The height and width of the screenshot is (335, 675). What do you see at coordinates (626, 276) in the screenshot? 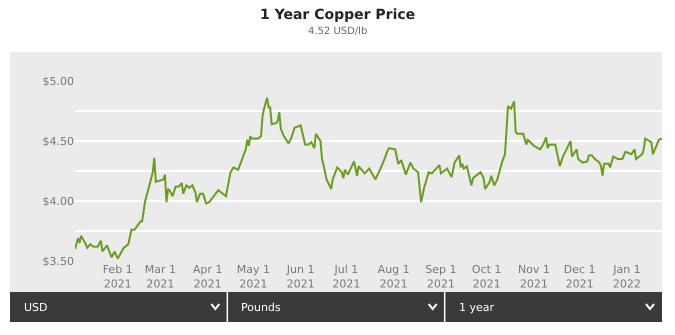
I see `x-tick-label: Jan 1 2022` at bounding box center [626, 276].